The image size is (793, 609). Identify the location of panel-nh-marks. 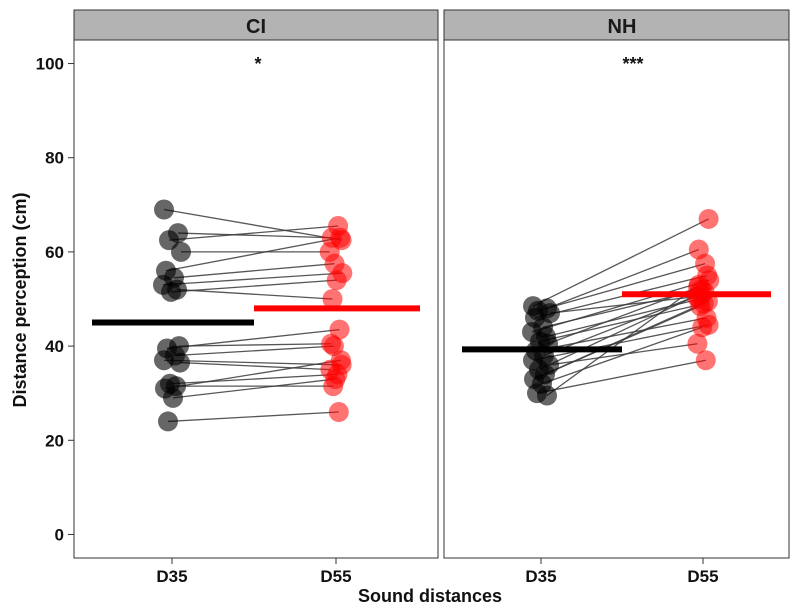
(616, 307).